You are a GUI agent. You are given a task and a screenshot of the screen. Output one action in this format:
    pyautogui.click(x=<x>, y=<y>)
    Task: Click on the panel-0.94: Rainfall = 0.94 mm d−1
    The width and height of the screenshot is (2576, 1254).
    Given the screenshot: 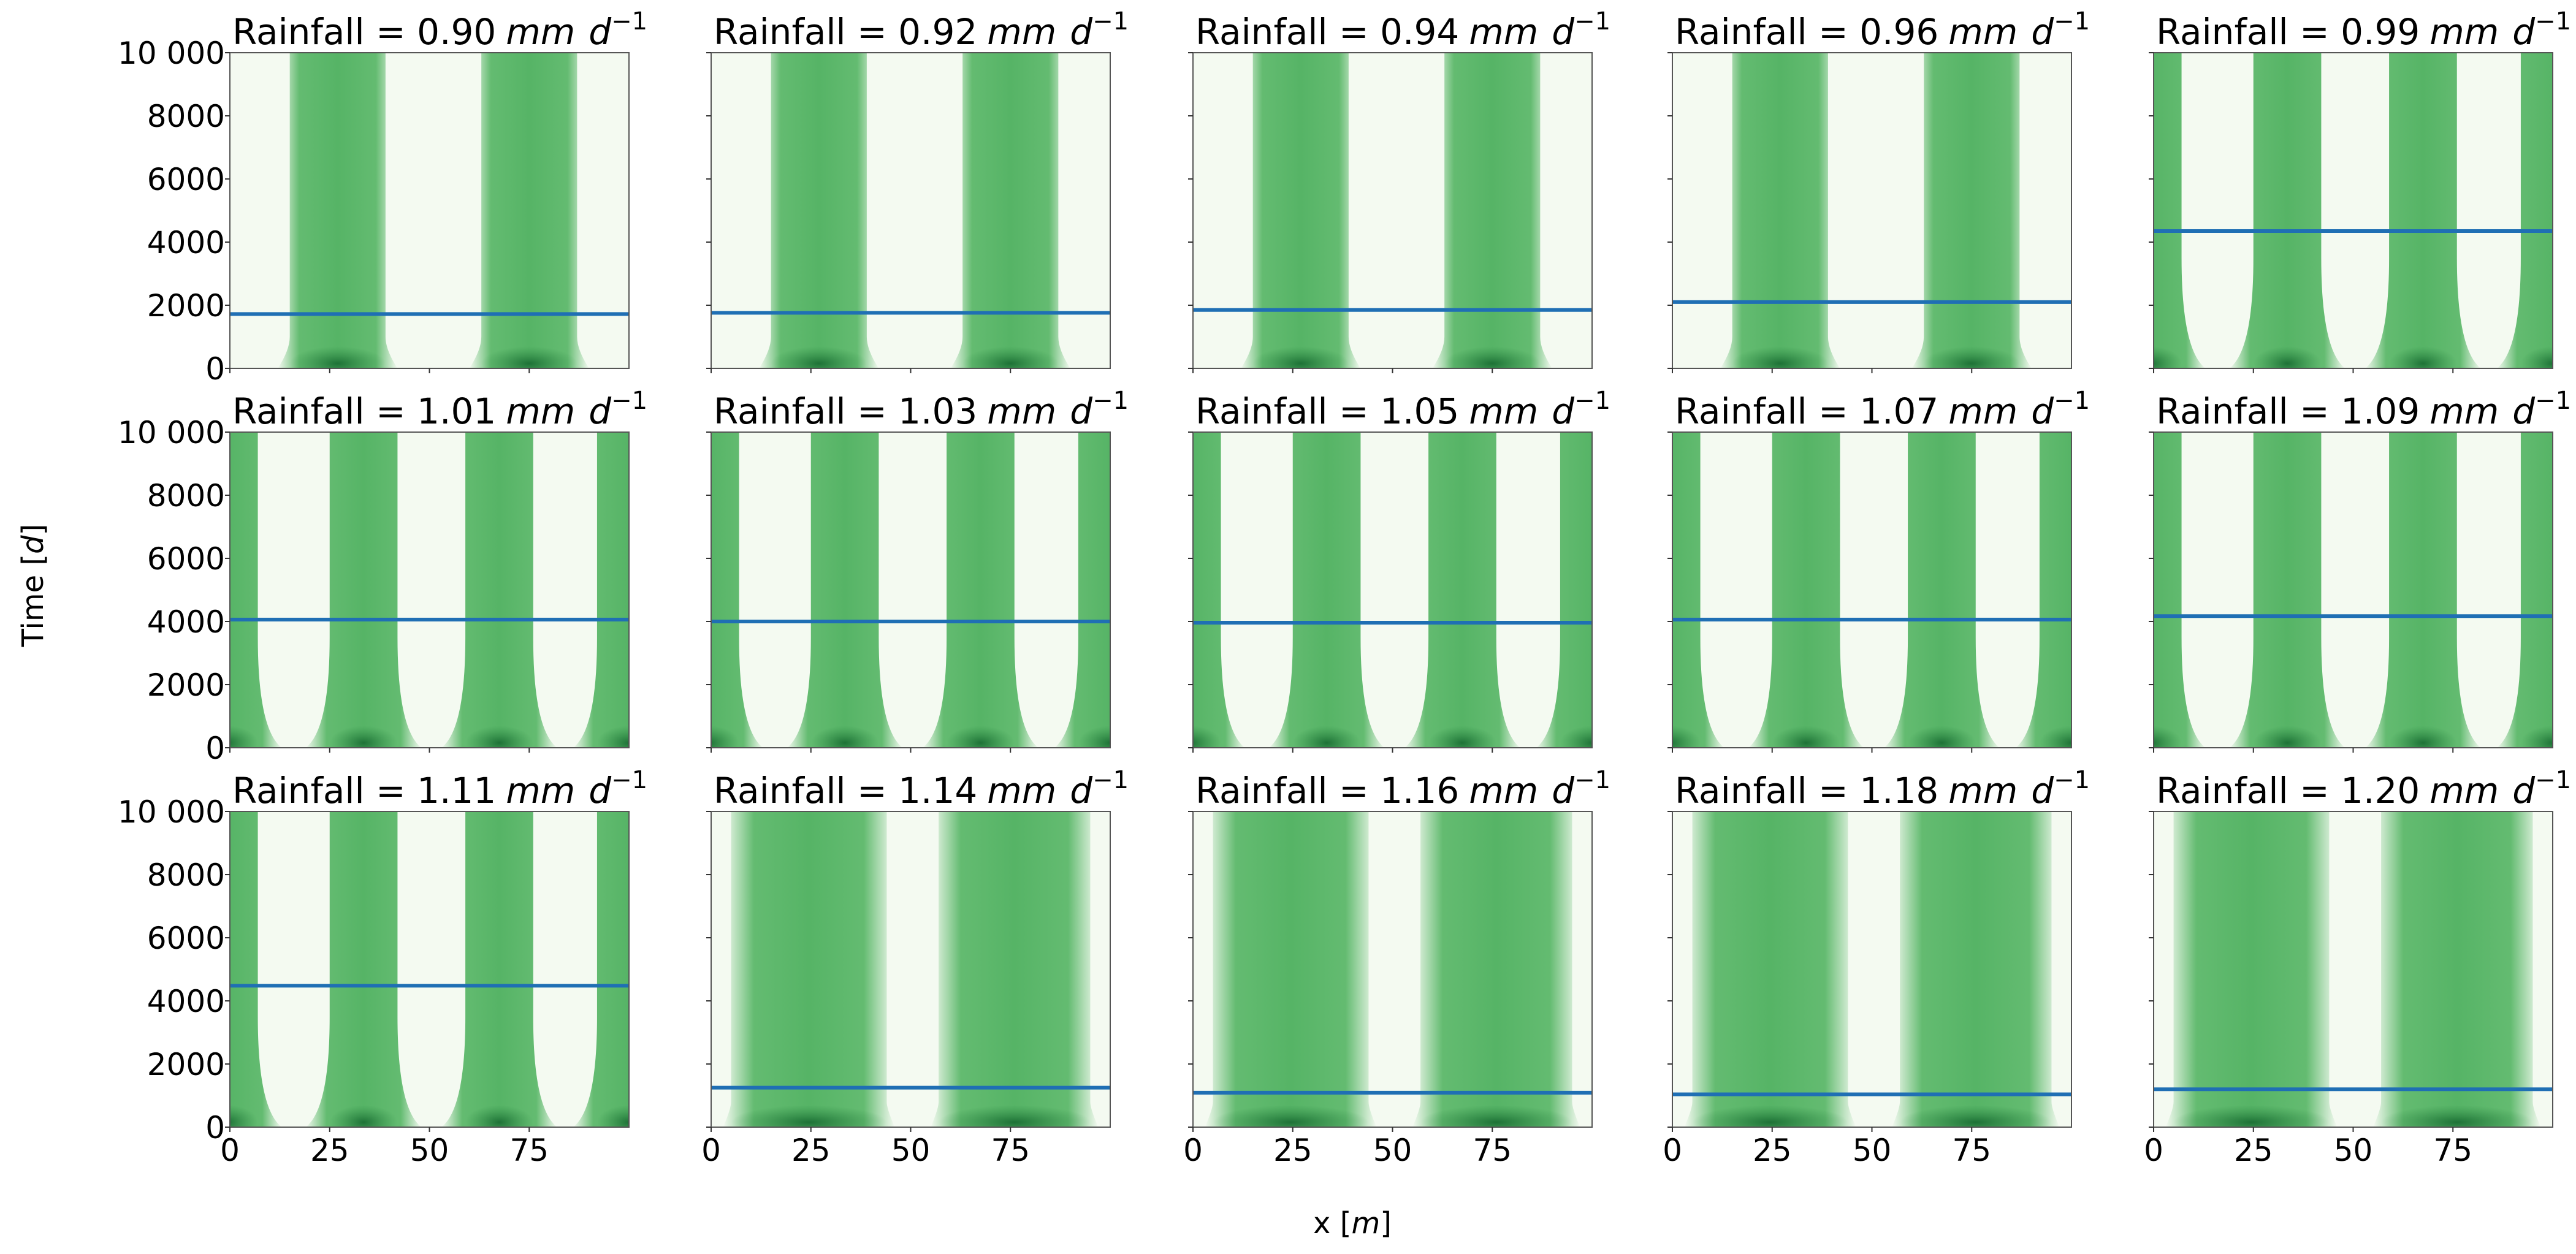 What is the action you would take?
    pyautogui.click(x=1399, y=190)
    